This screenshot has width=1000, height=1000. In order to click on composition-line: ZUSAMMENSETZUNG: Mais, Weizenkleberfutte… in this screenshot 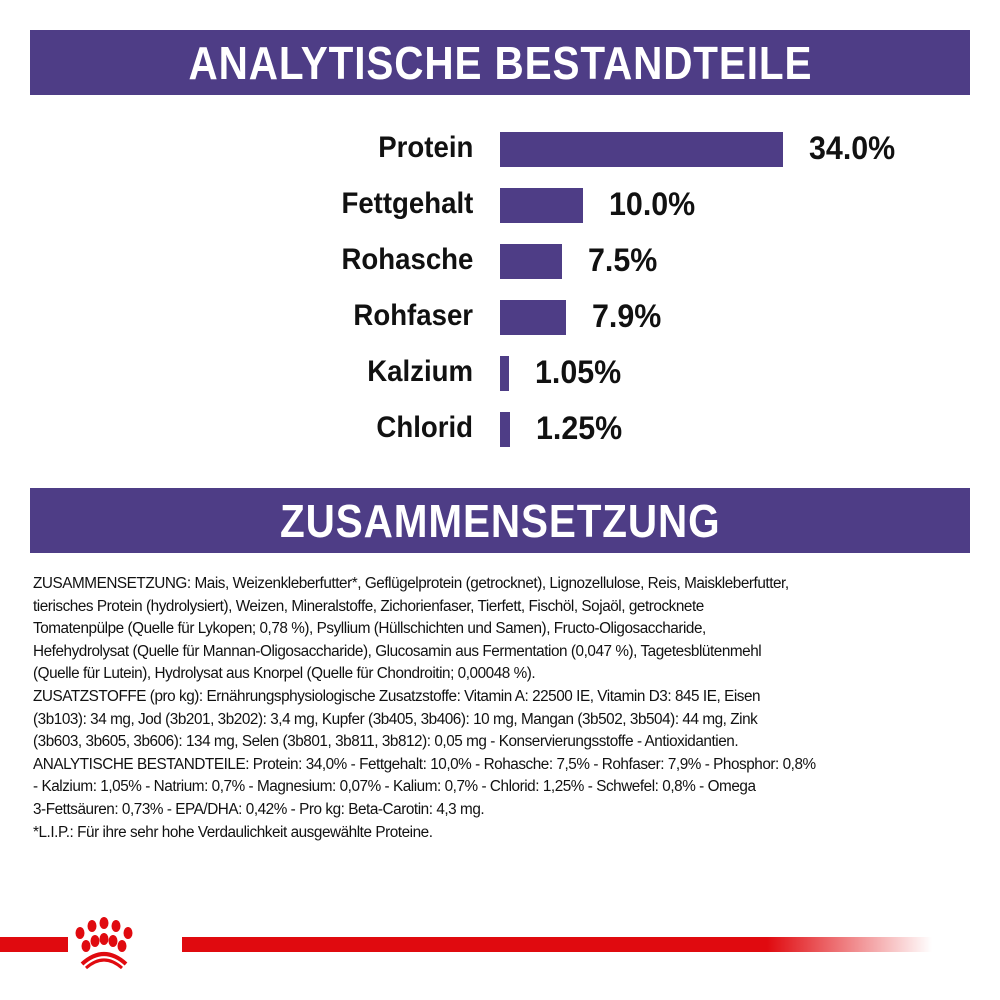, I will do `click(411, 583)`.